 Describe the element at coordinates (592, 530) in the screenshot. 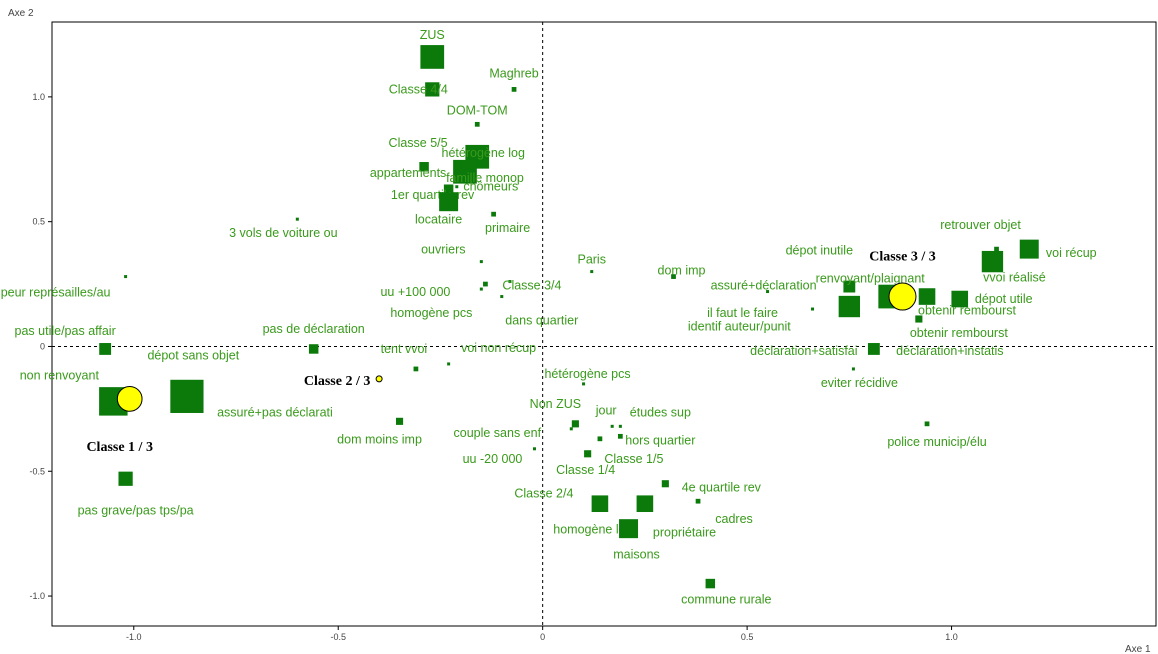

I see `category-label: homogène log` at that location.